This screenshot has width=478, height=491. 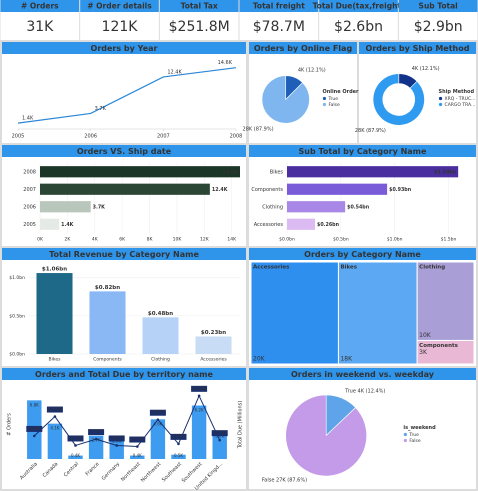 What do you see at coordinates (163, 137) in the screenshot?
I see `x-tick-label: 2007` at bounding box center [163, 137].